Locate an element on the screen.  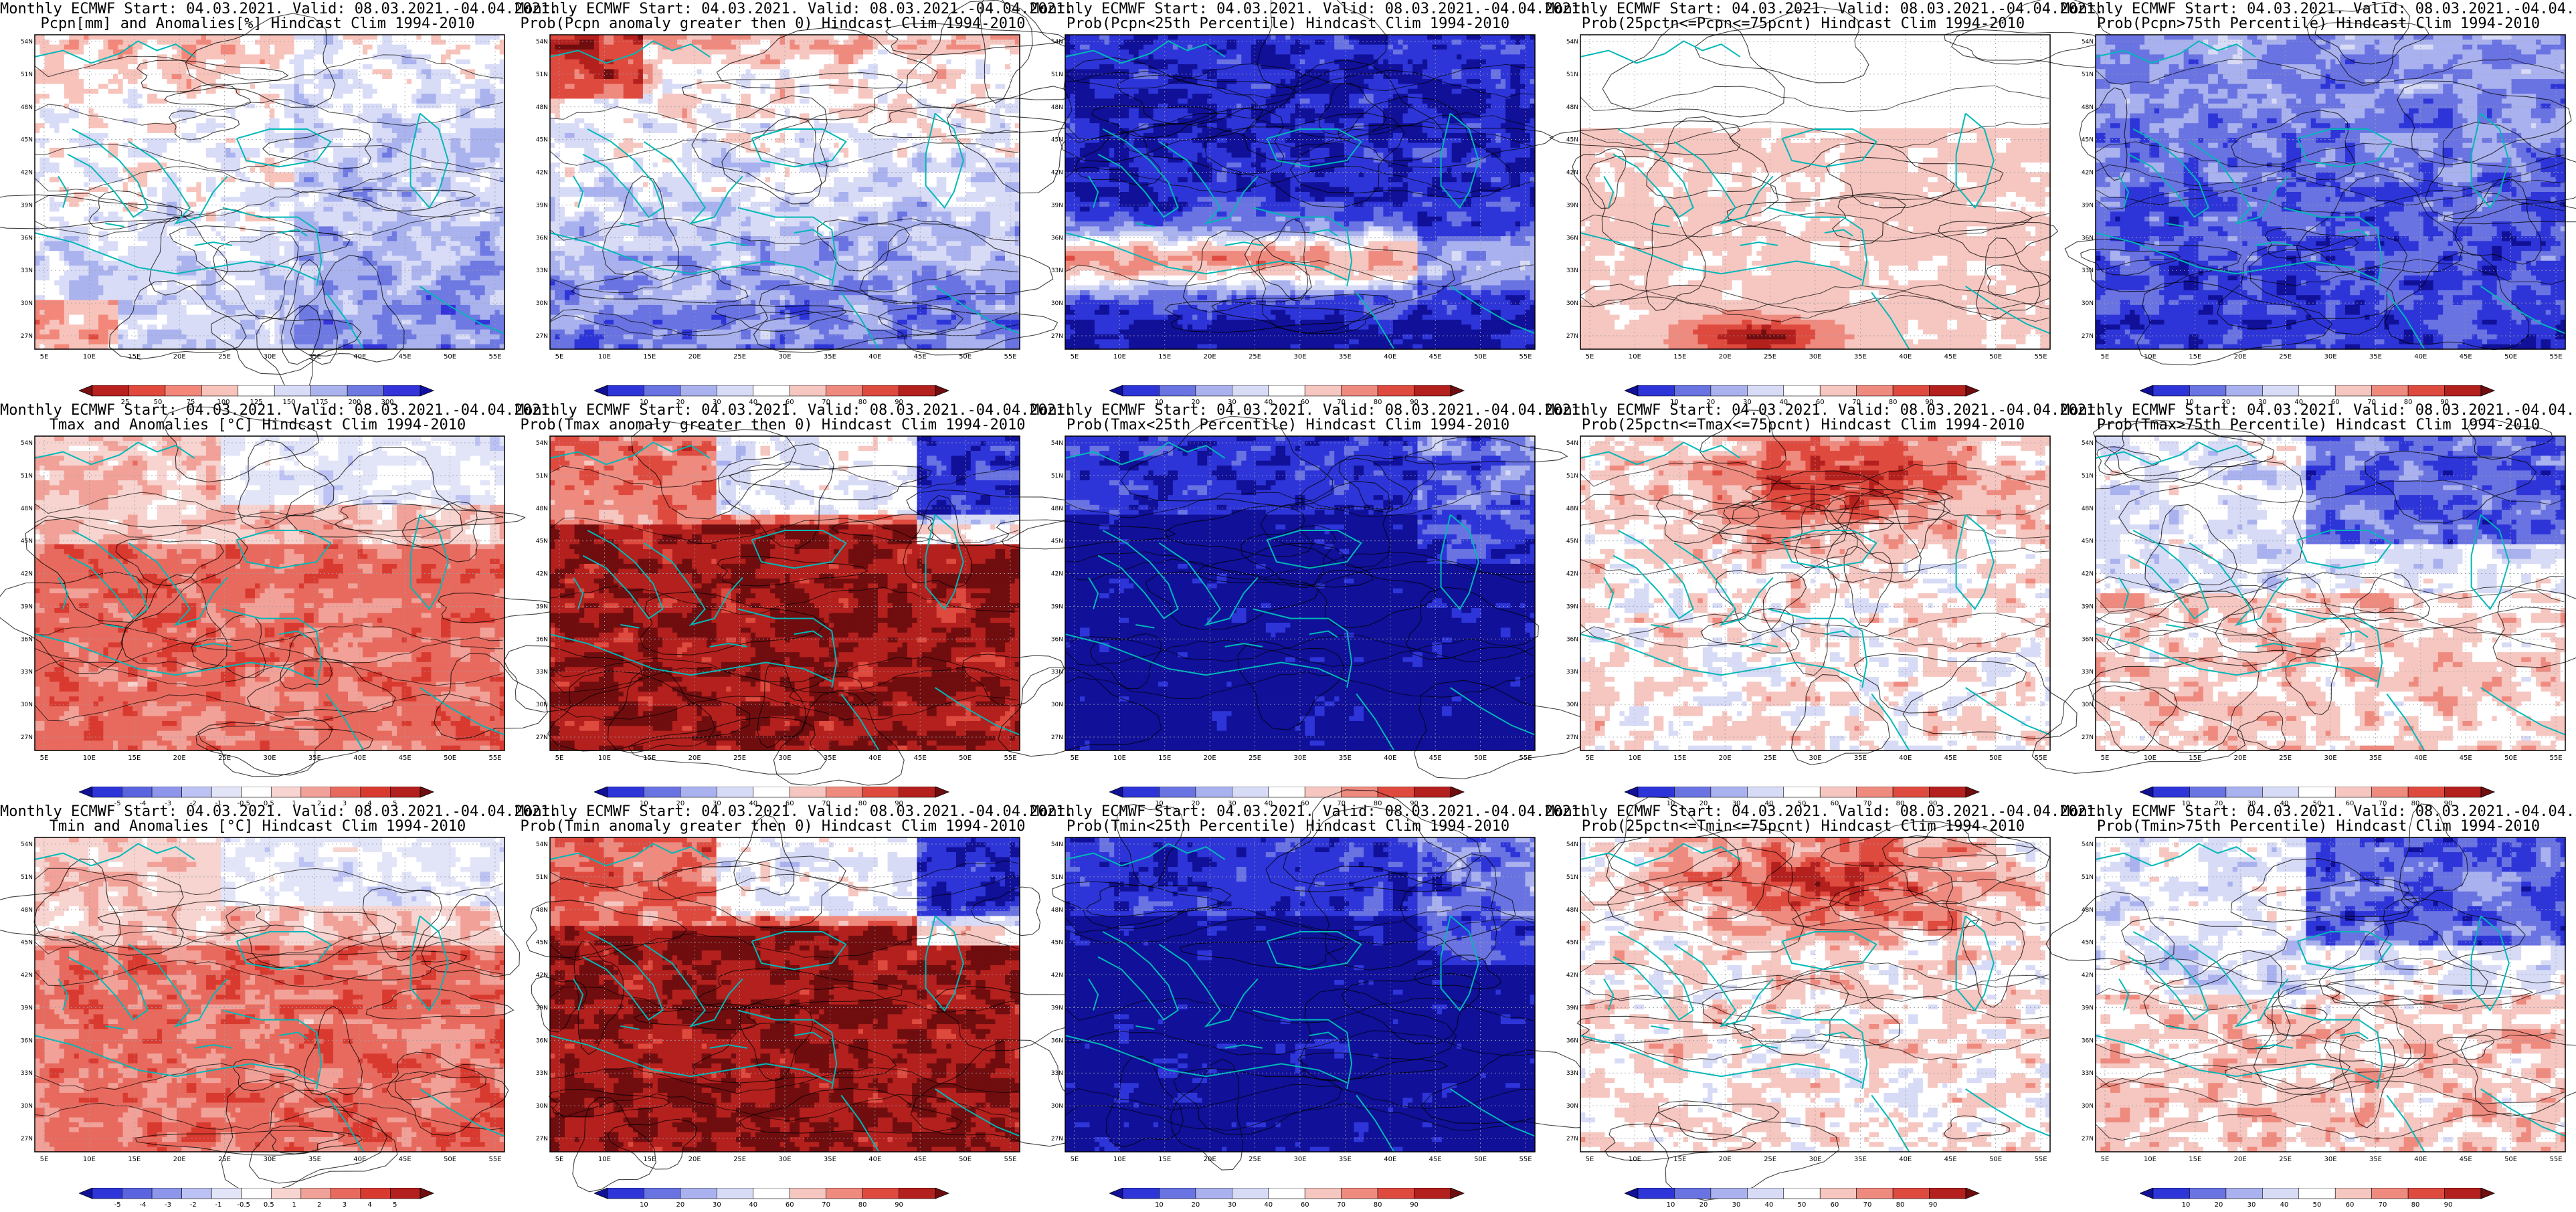
colorbar-label: 10 is located at coordinates (2186, 1205).